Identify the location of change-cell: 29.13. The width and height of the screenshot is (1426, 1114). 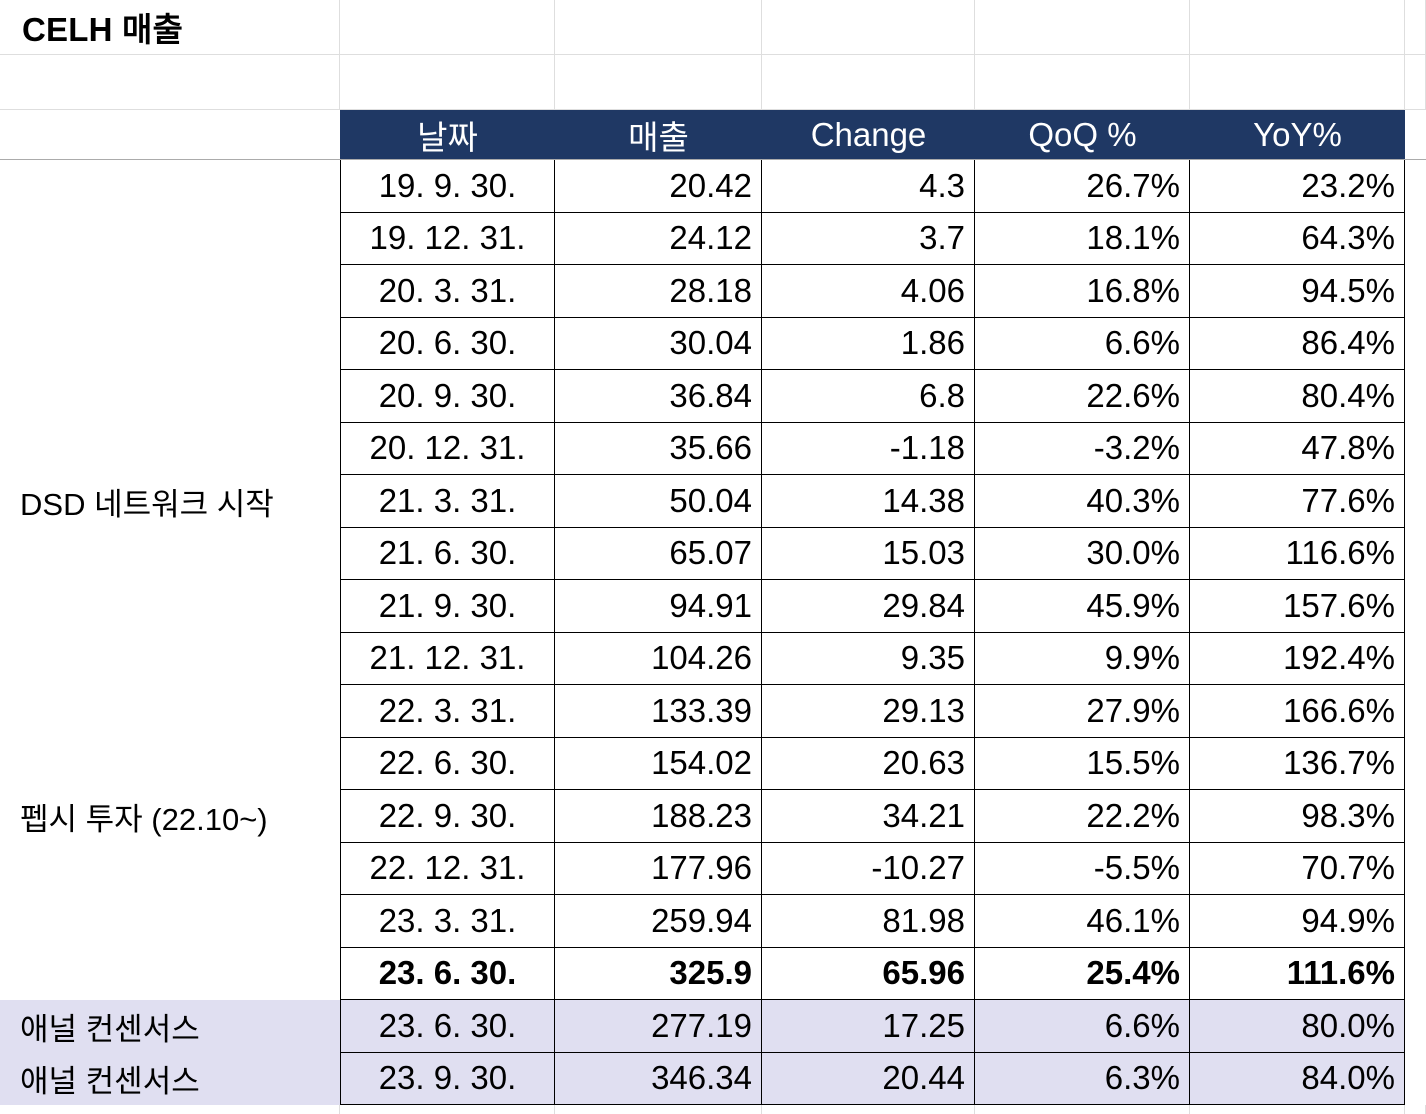
(868, 711).